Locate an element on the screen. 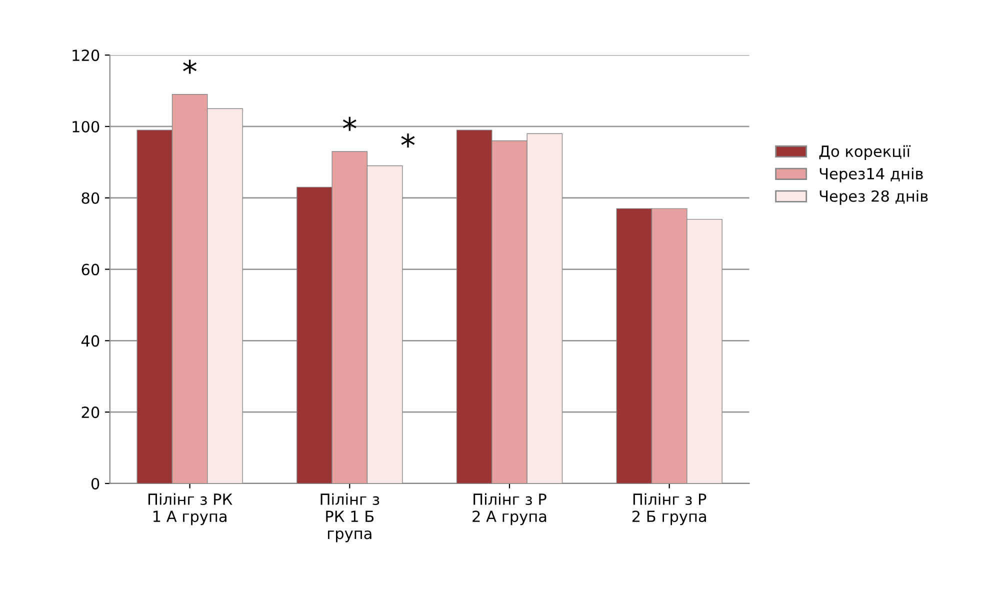 This screenshot has height=612, width=999. y-tick-label: 60 is located at coordinates (91, 270).